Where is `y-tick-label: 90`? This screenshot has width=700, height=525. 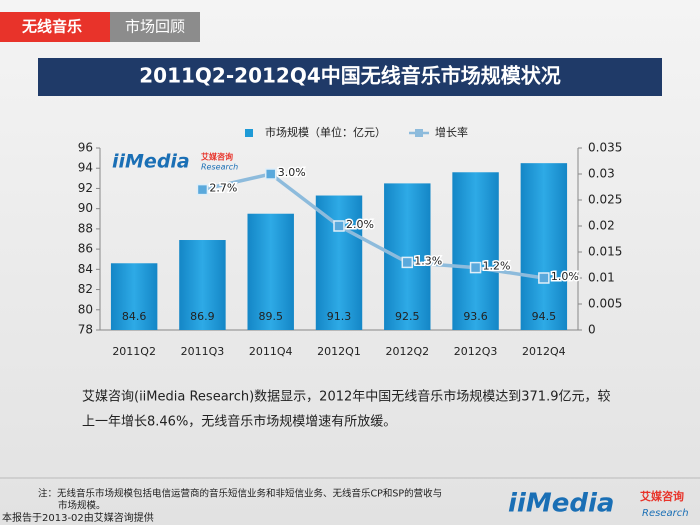
y-tick-label: 90 is located at coordinates (85, 208).